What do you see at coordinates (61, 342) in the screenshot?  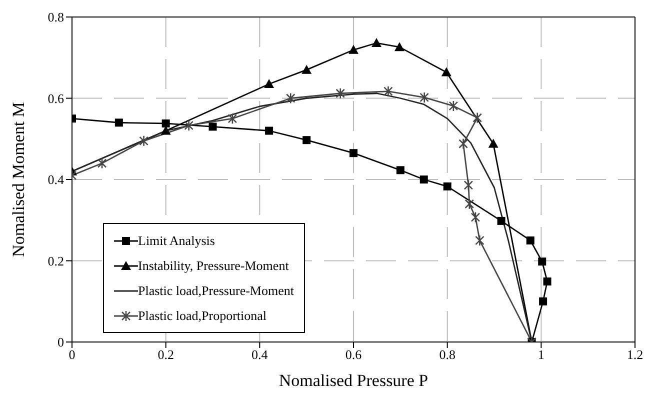 I see `y-tick-label: 0` at bounding box center [61, 342].